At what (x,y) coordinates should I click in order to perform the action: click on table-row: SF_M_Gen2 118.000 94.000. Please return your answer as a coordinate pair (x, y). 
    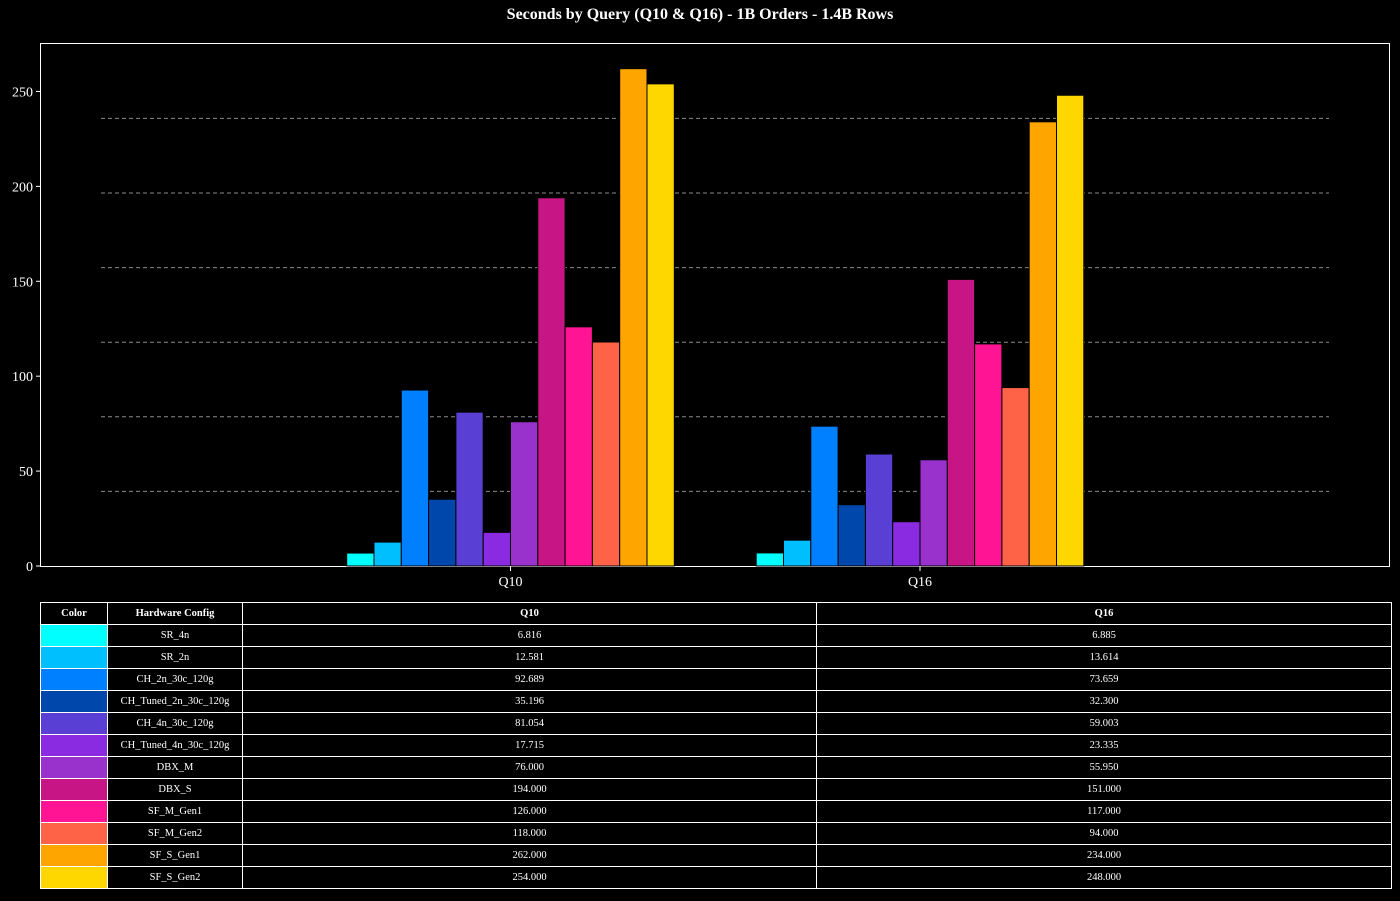
    Looking at the image, I should click on (716, 833).